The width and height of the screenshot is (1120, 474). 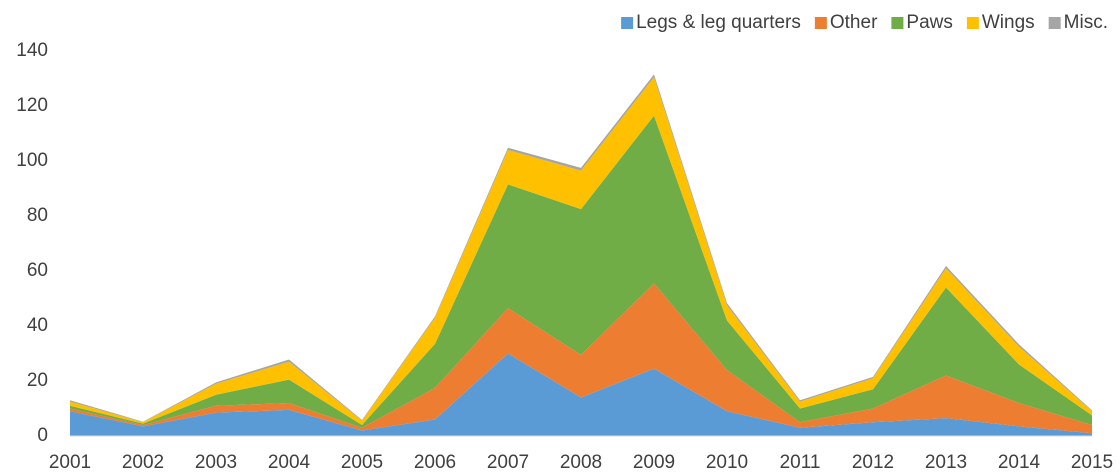 I want to click on legend-label: Other, so click(x=854, y=22).